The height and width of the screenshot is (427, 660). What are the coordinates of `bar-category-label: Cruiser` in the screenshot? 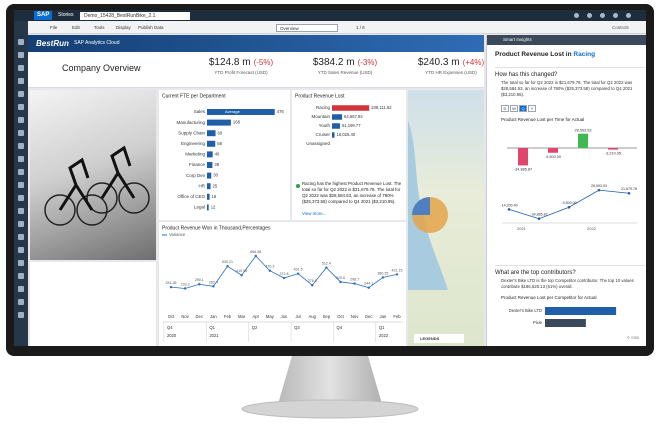 It's located at (322, 134).